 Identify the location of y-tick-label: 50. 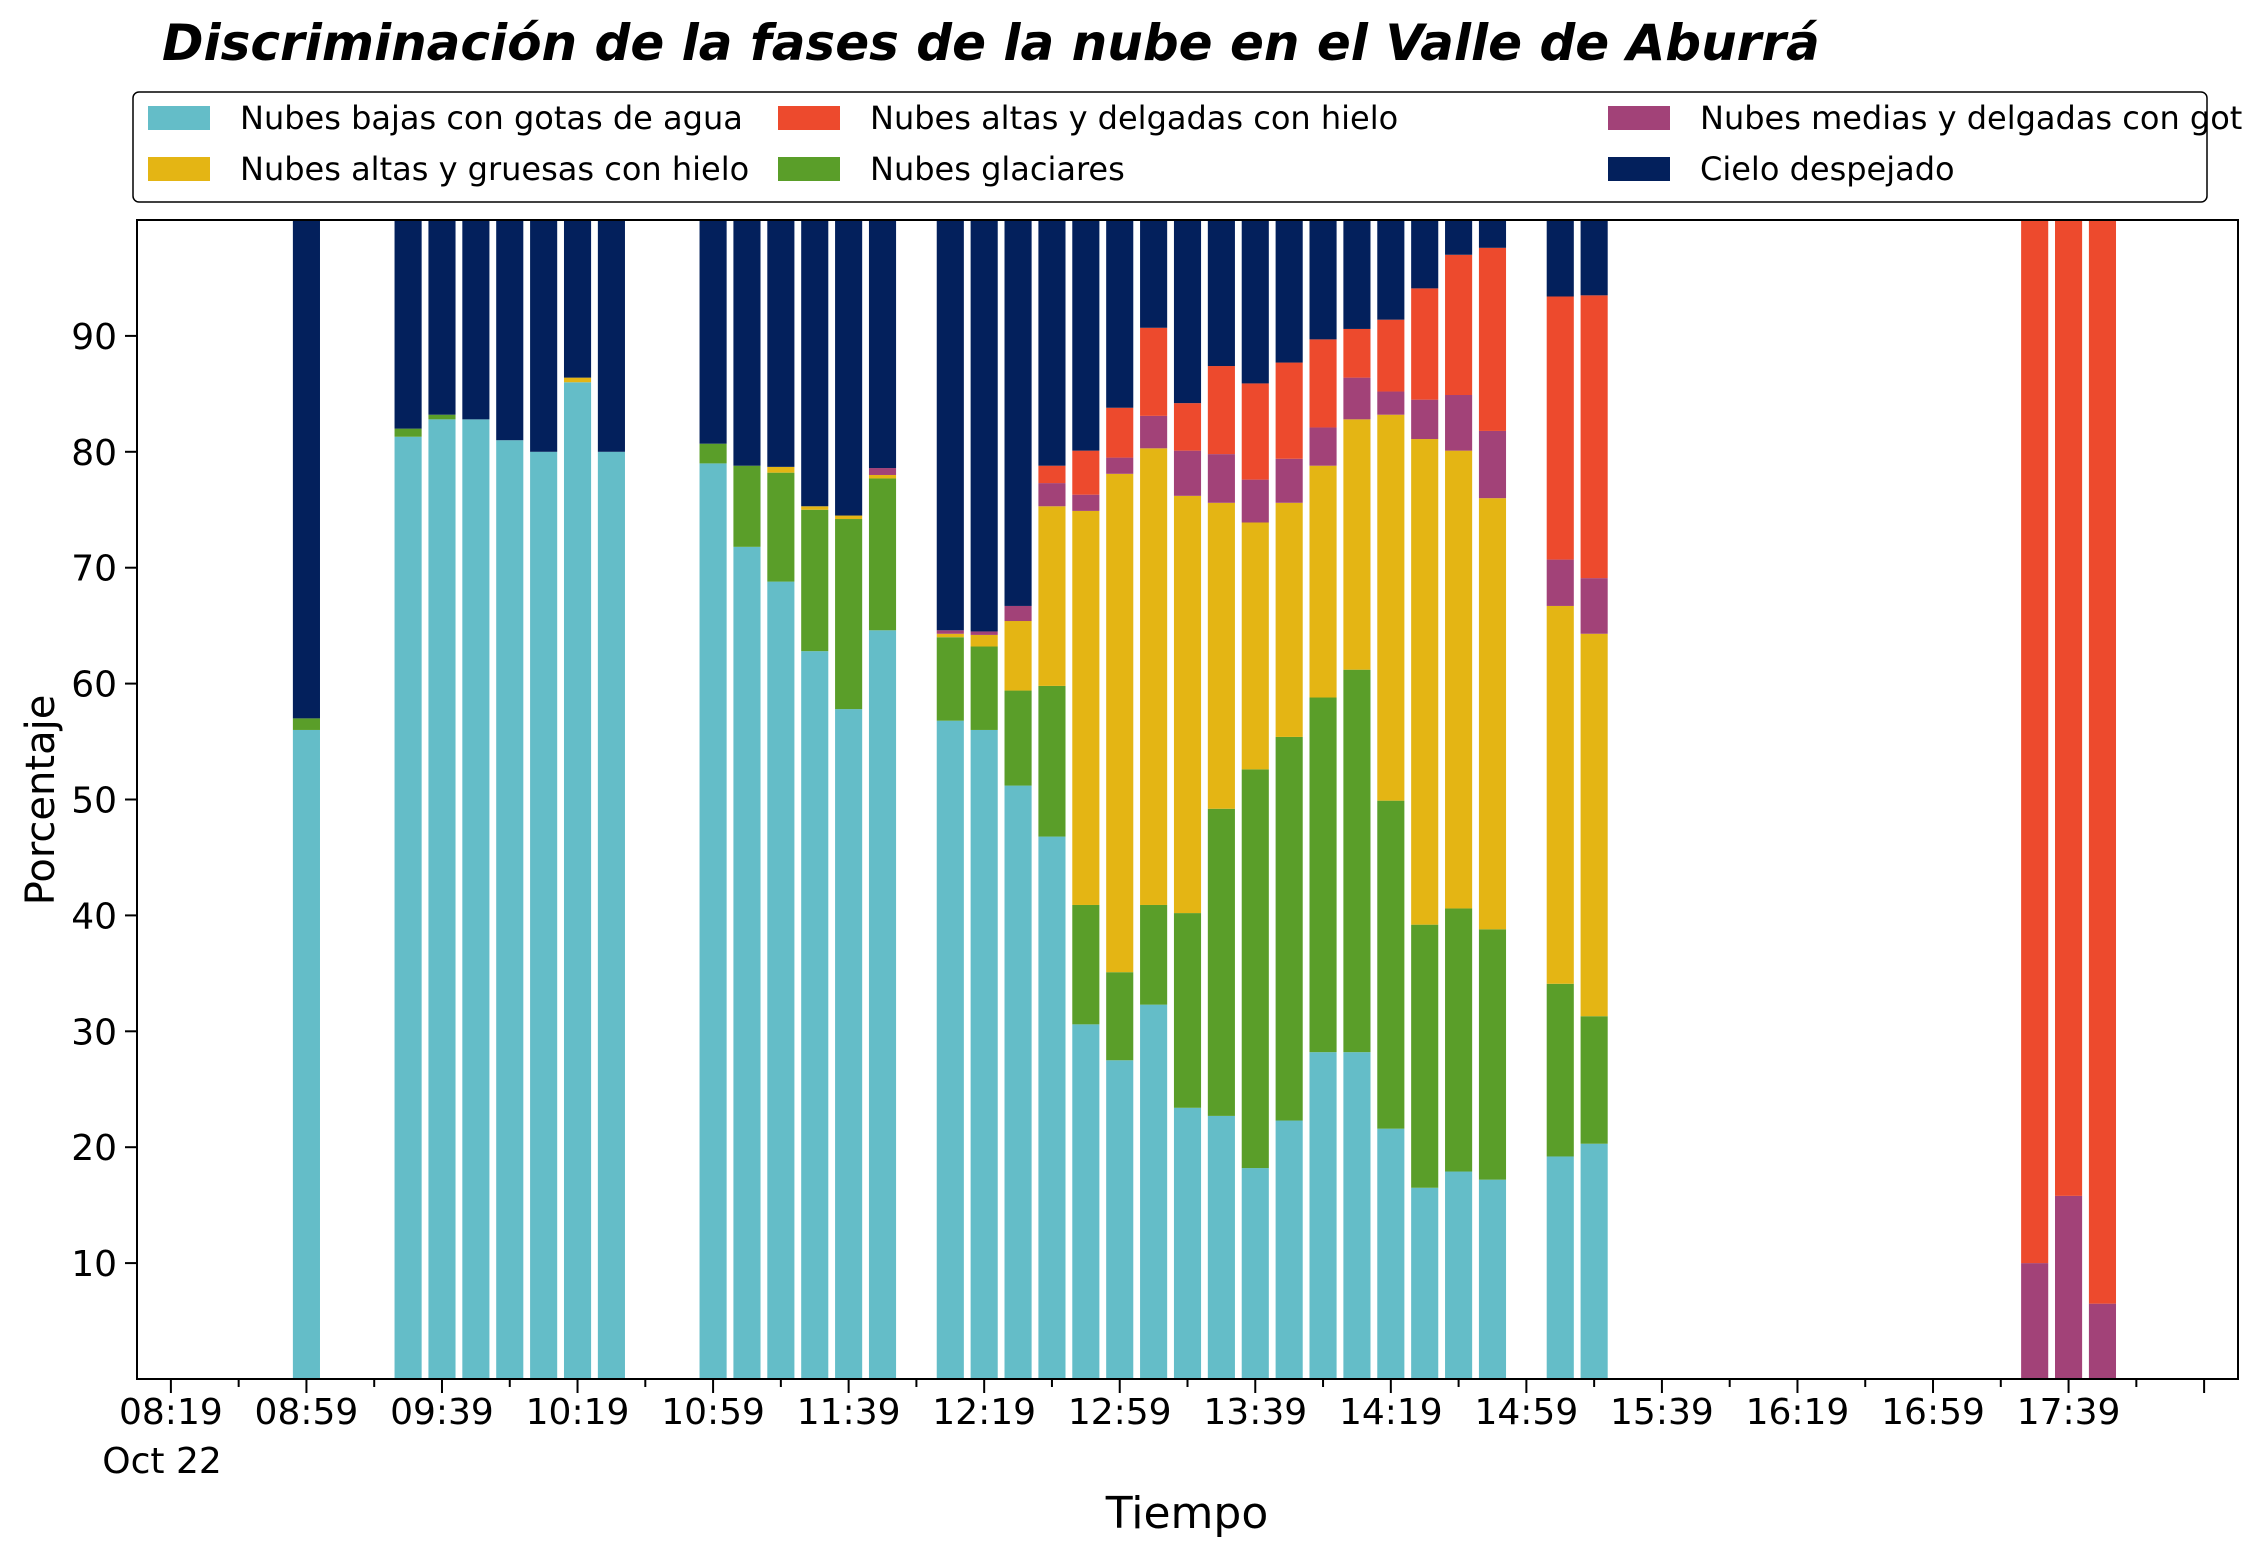
(94, 801).